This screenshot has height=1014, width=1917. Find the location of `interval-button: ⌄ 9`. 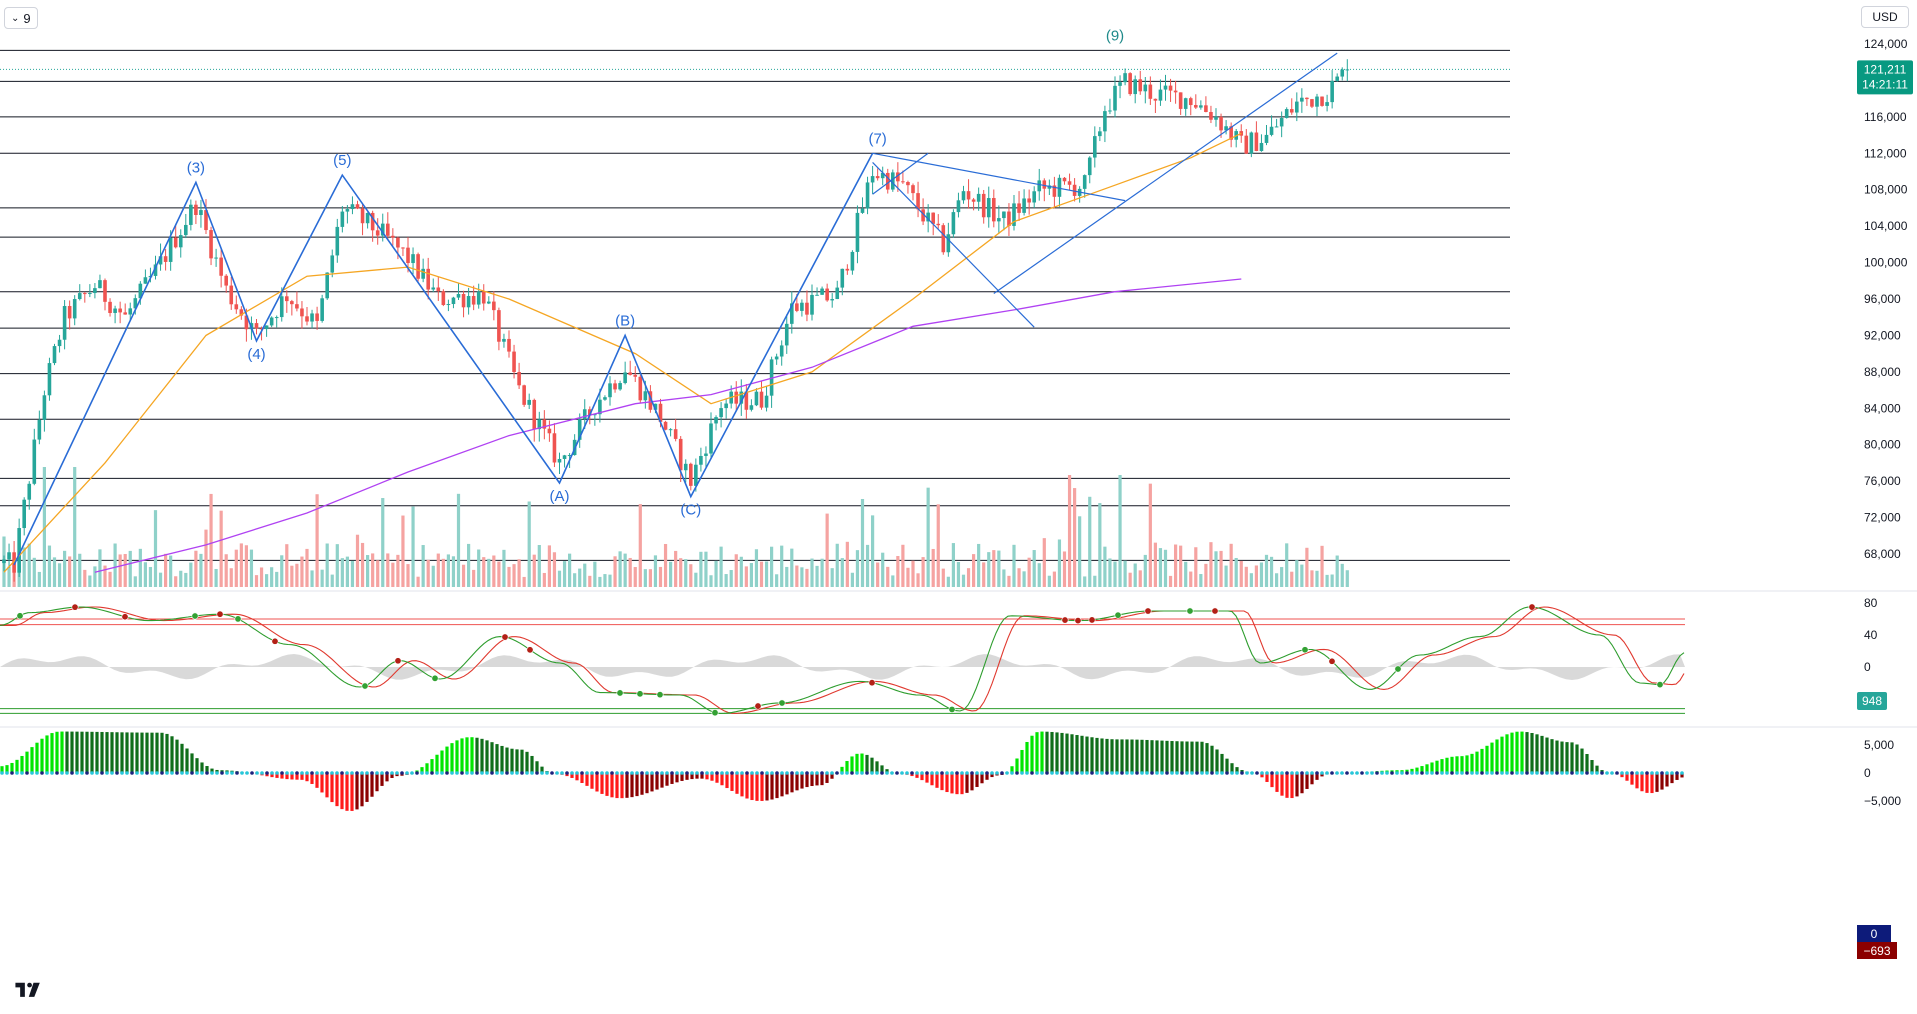

interval-button: ⌄ 9 is located at coordinates (21, 18).